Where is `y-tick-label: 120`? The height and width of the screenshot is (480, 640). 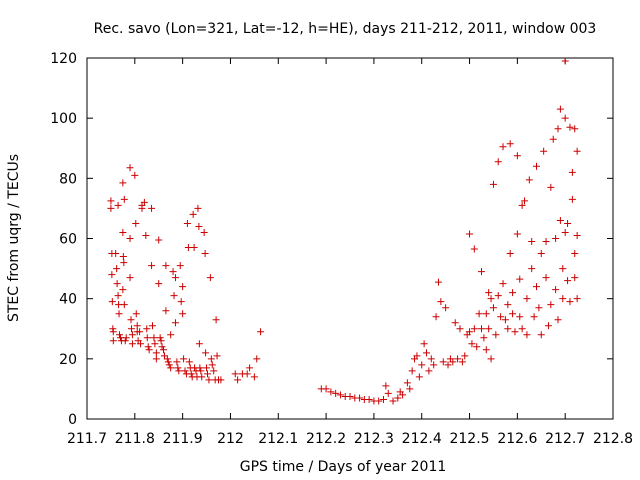 y-tick-label: 120 is located at coordinates (63, 59).